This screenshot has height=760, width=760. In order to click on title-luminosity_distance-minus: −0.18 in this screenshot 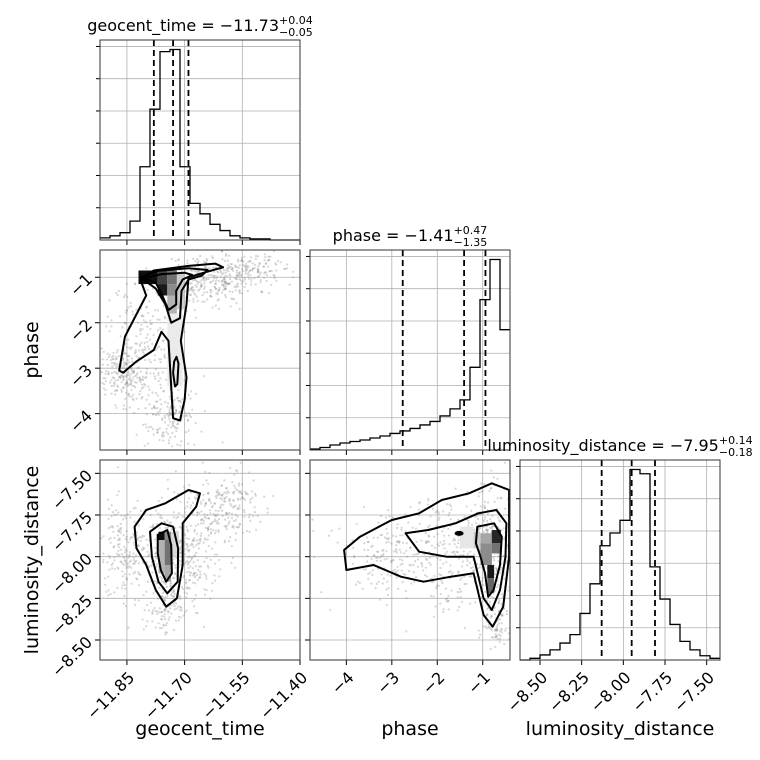, I will do `click(736, 452)`.